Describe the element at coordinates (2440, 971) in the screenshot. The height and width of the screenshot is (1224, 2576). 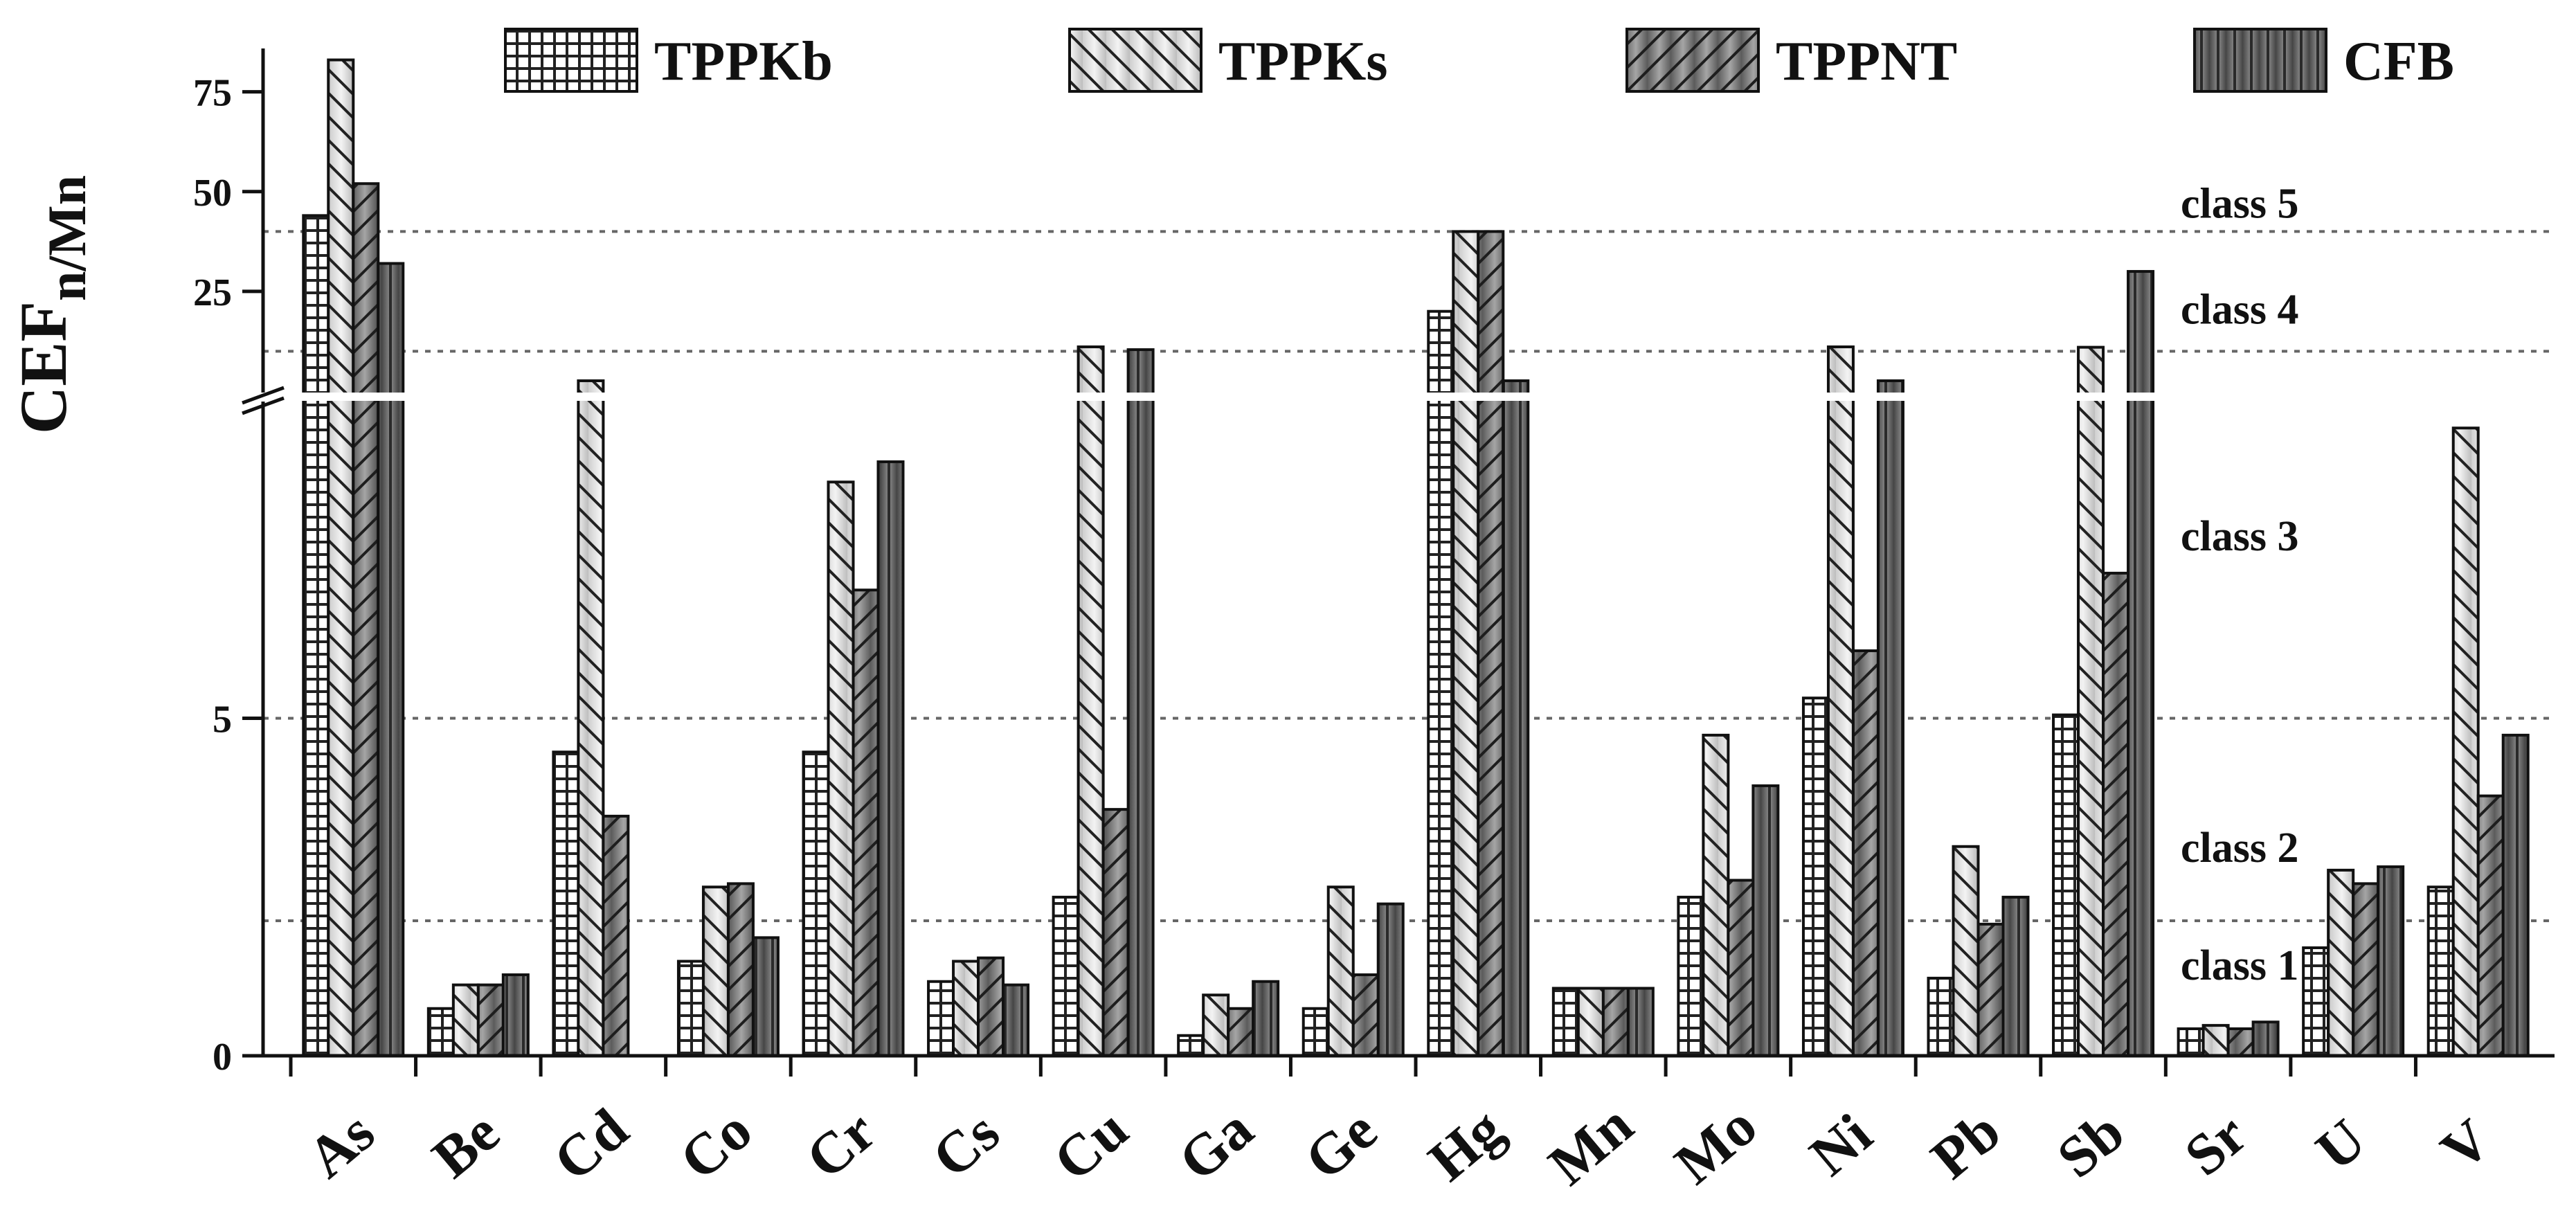
I see `bar-tppkb-v` at that location.